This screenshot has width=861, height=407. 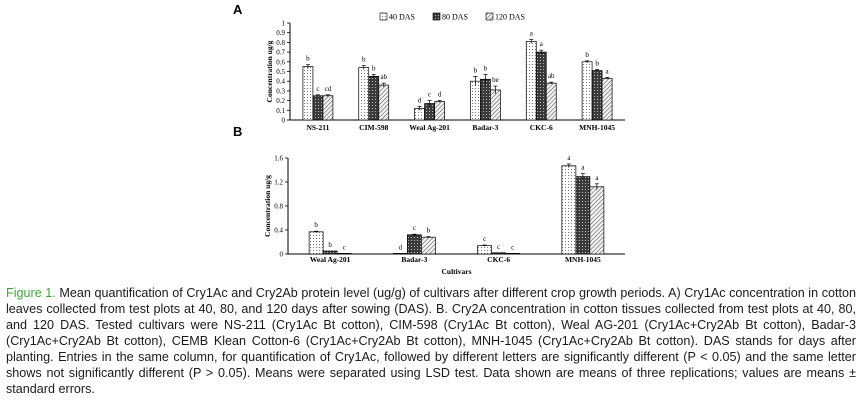 I want to click on category-label: CIM-598, so click(x=373, y=127).